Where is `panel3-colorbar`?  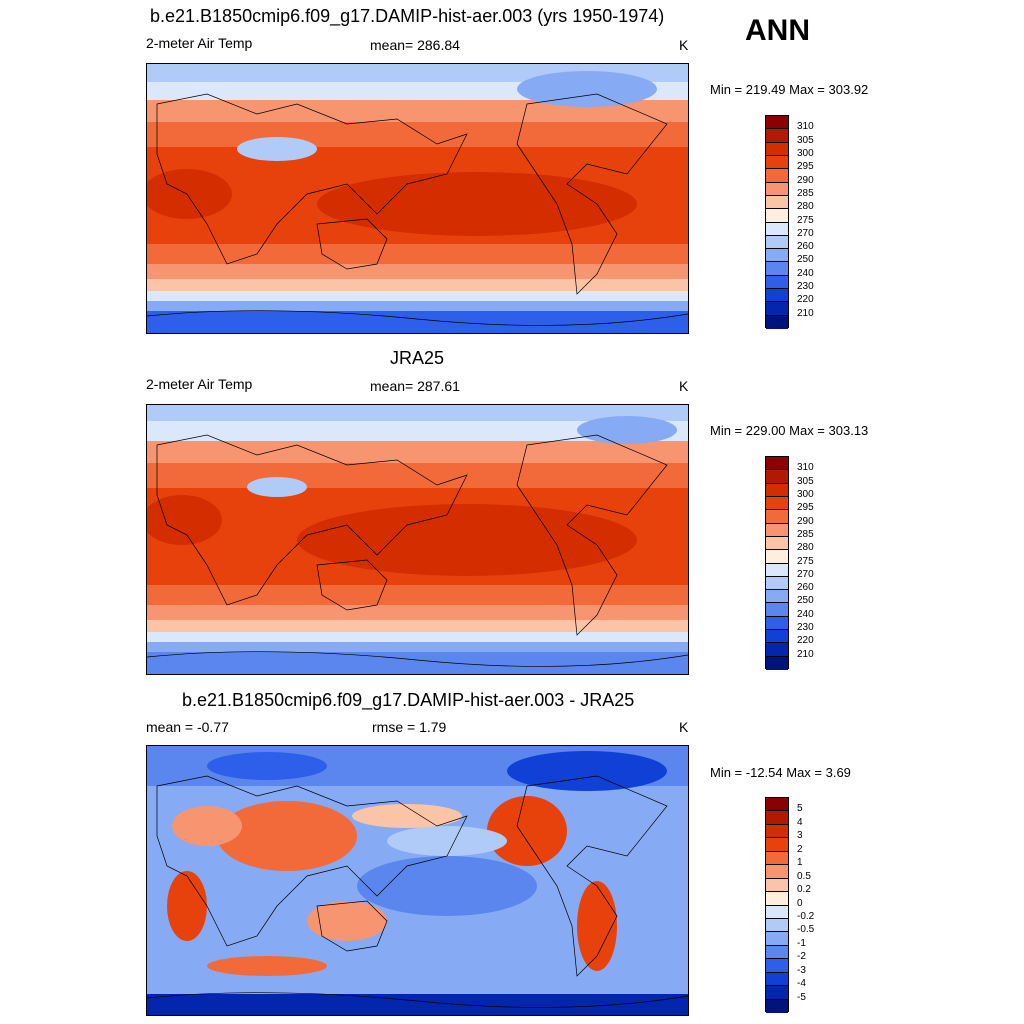
panel3-colorbar is located at coordinates (777, 905).